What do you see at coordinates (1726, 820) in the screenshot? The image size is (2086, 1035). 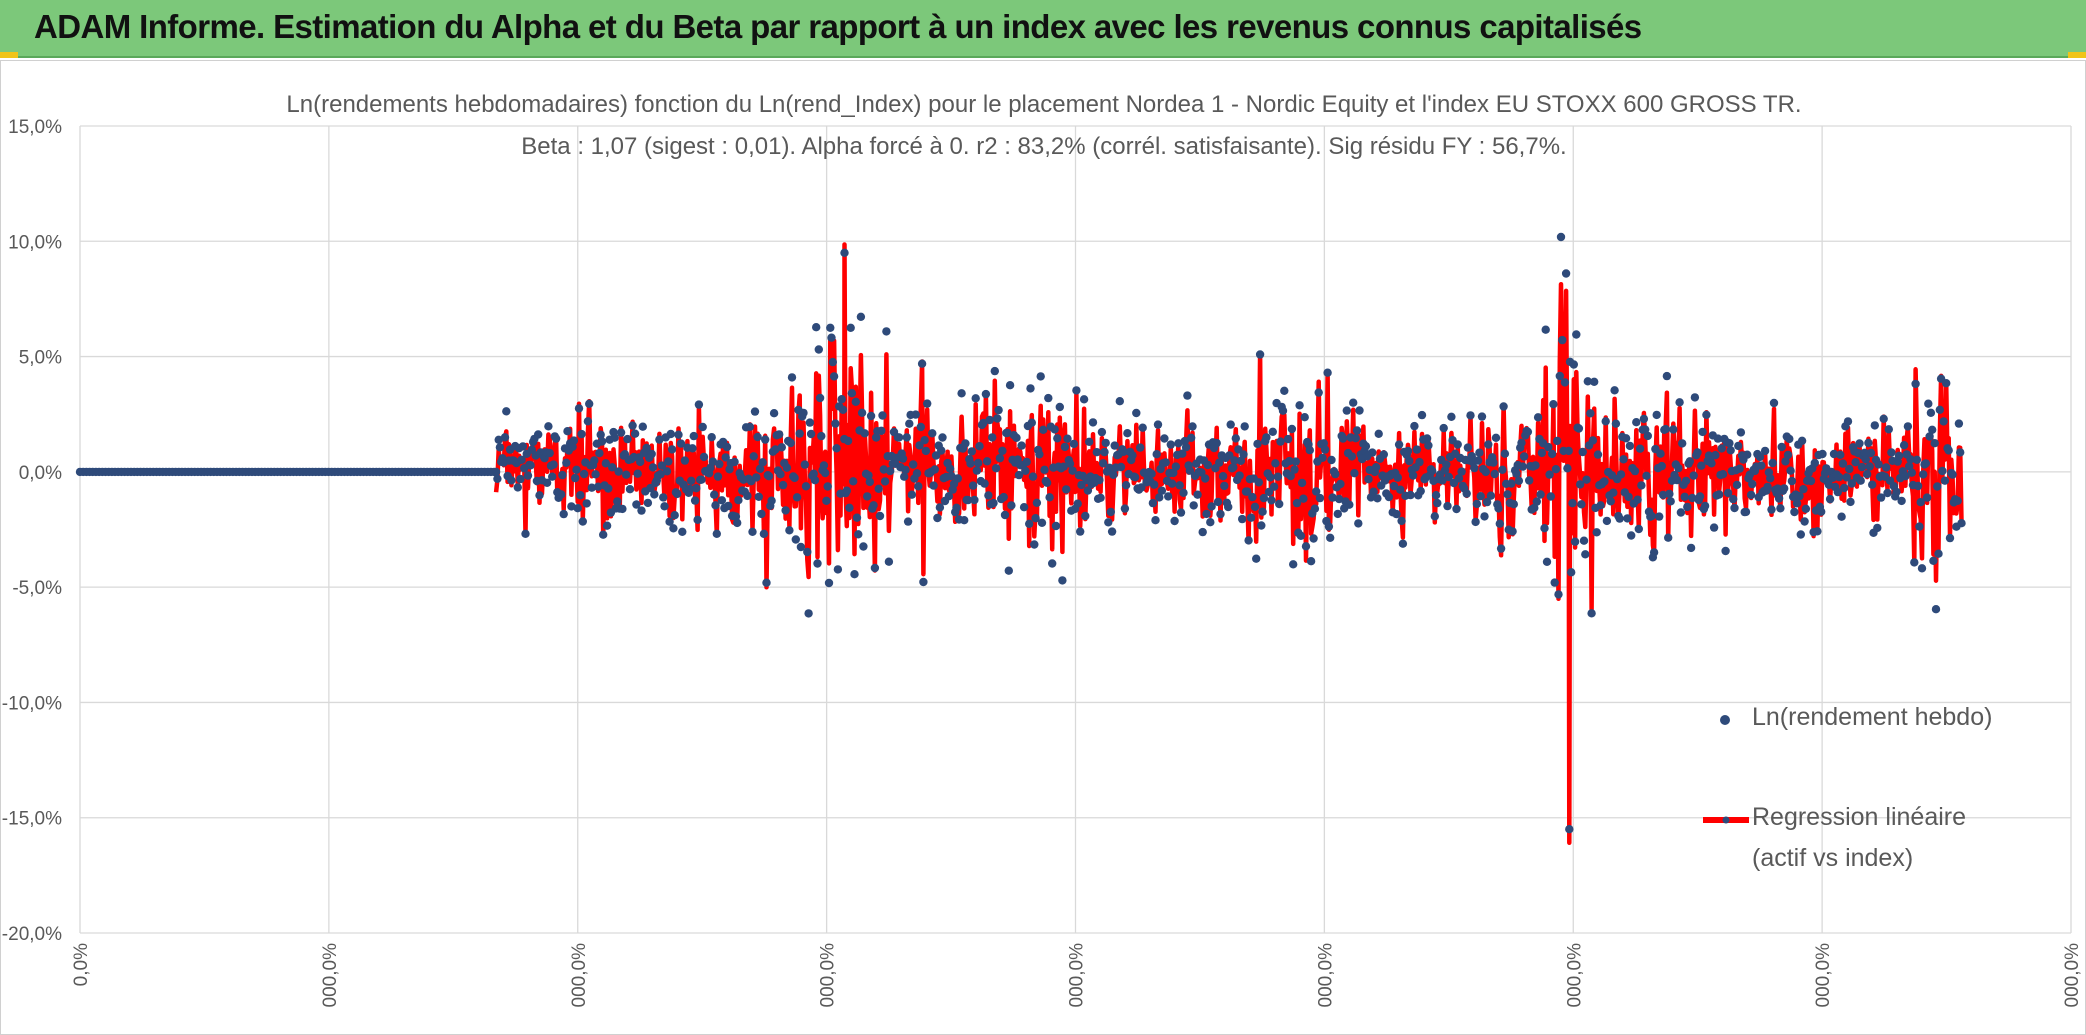 I see `legend-marker-regression-dot` at bounding box center [1726, 820].